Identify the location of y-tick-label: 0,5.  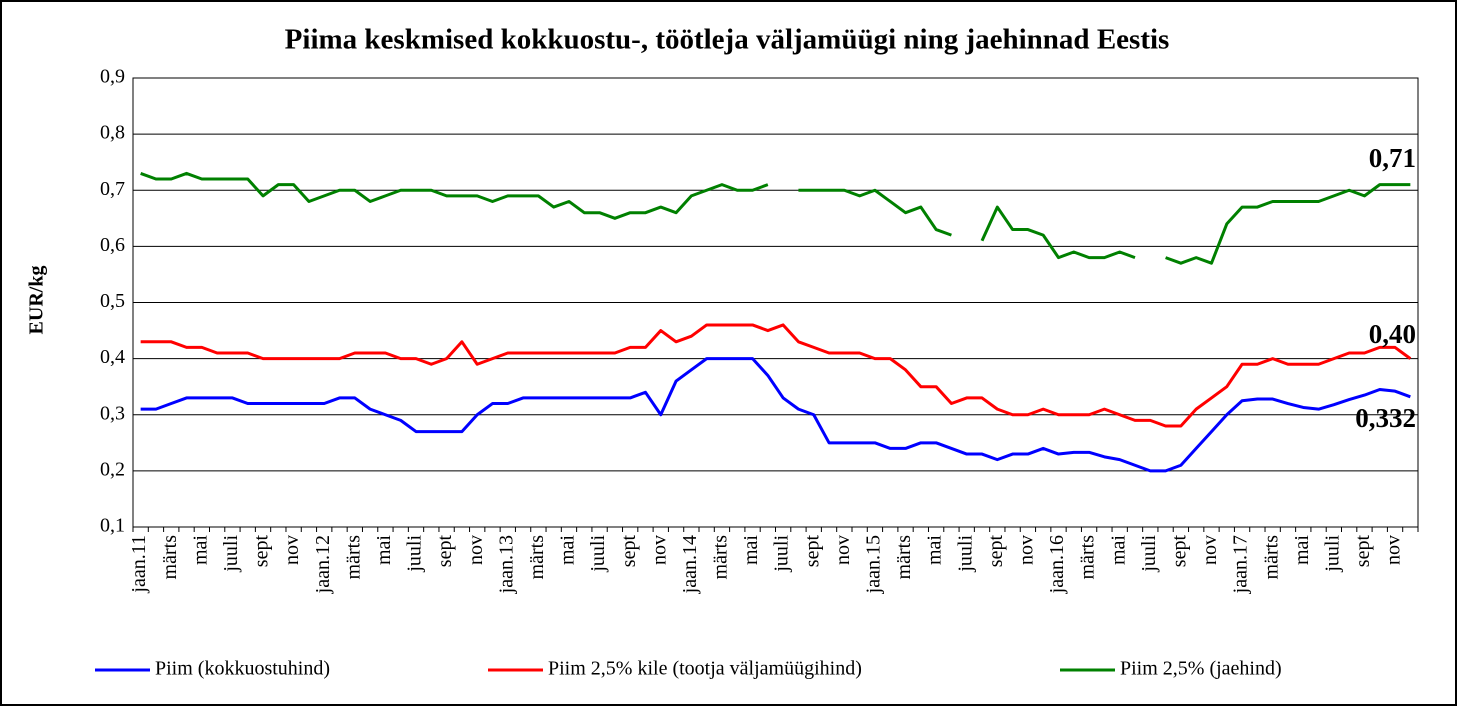
(112, 301).